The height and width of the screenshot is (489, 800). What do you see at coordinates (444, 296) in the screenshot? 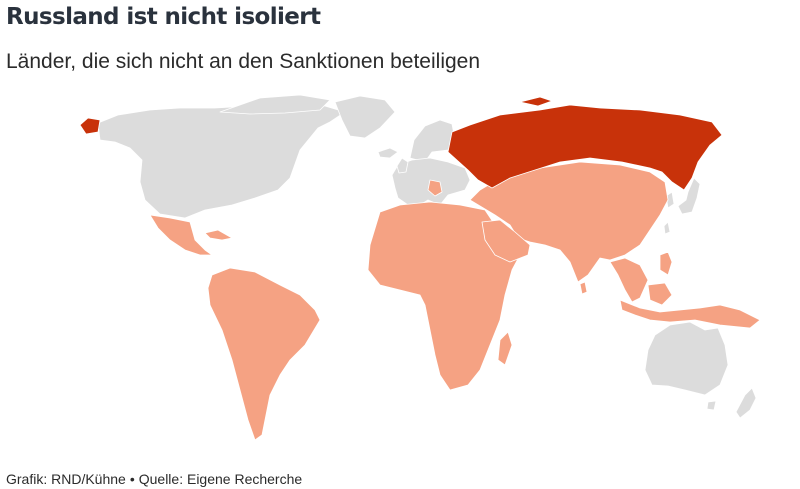
I see `region-africa` at bounding box center [444, 296].